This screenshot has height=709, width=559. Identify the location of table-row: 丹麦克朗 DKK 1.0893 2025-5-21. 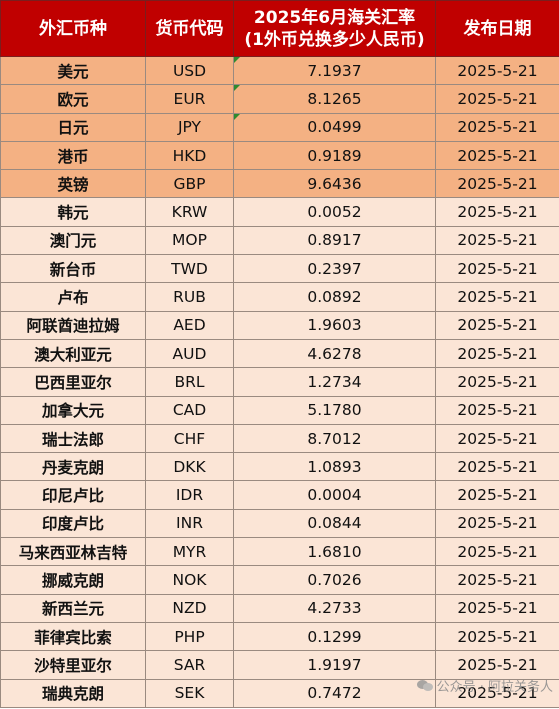
(279, 467).